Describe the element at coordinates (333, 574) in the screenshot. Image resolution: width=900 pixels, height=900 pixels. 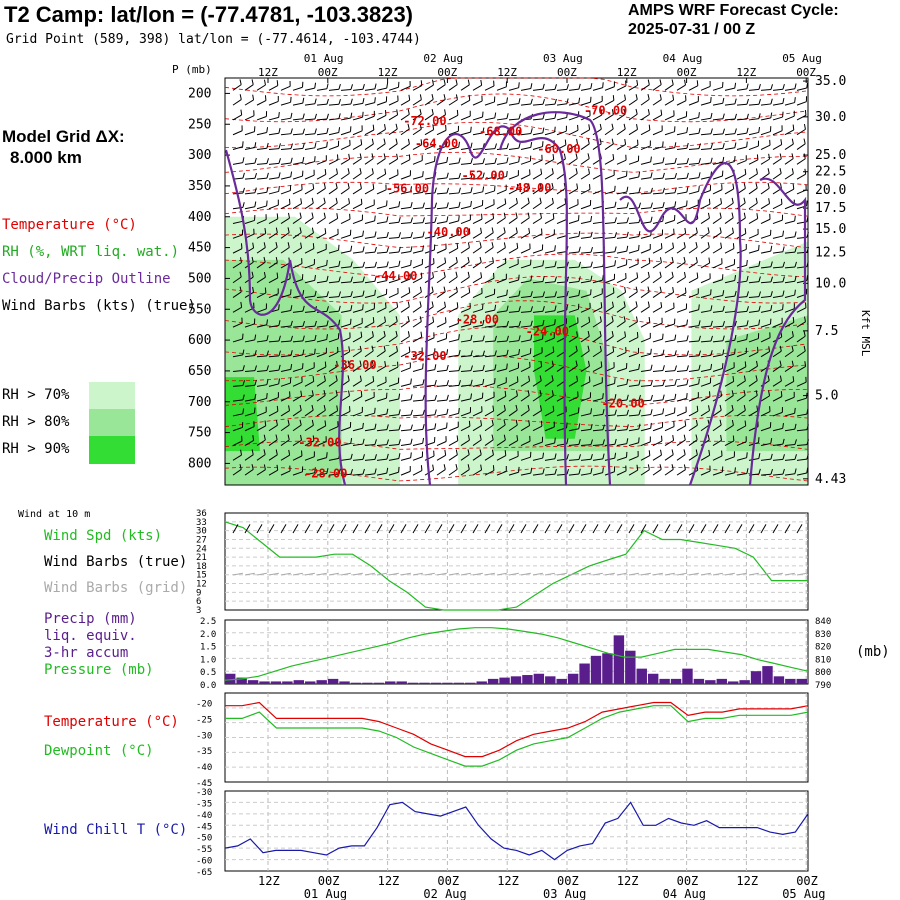
I see `wind10m-barb-grid` at that location.